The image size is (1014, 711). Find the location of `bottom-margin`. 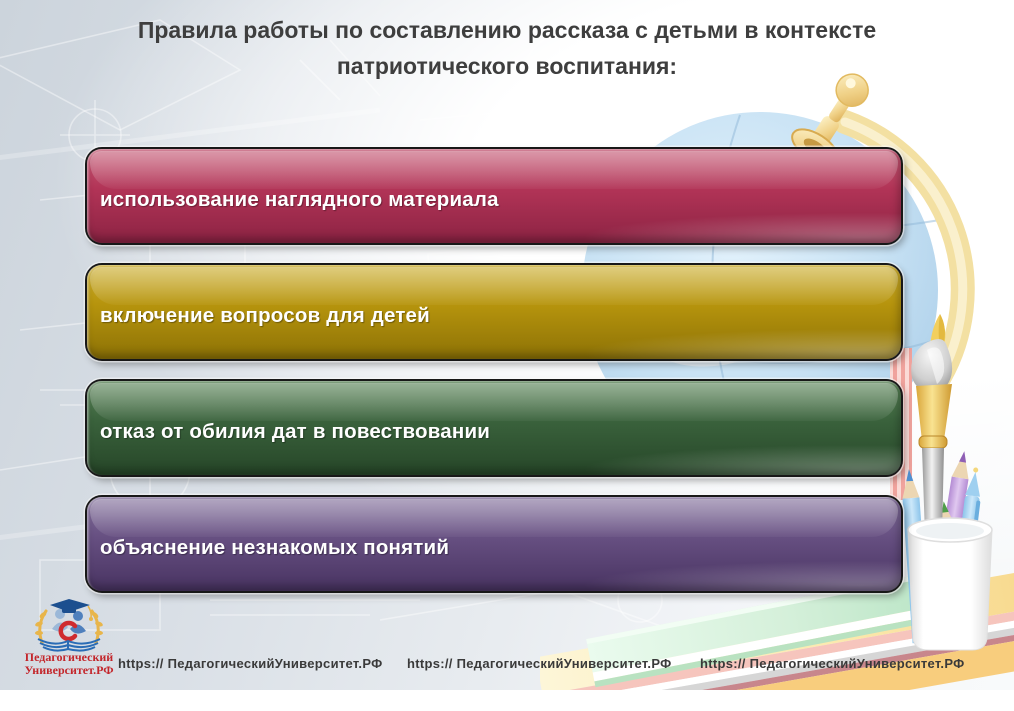

bottom-margin is located at coordinates (507, 700).